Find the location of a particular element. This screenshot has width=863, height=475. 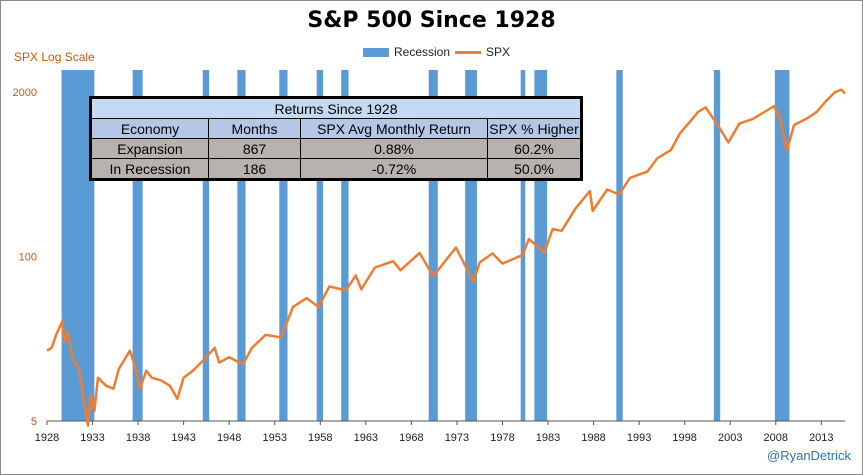

table-row: Expansion 867 0.88% 60.2% is located at coordinates (336, 148).